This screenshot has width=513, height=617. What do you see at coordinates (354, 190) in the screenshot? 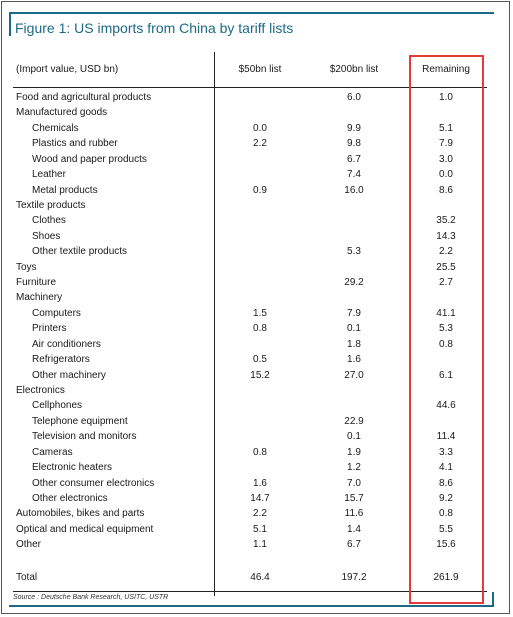
I see `row-value-200bn: 16.0` at bounding box center [354, 190].